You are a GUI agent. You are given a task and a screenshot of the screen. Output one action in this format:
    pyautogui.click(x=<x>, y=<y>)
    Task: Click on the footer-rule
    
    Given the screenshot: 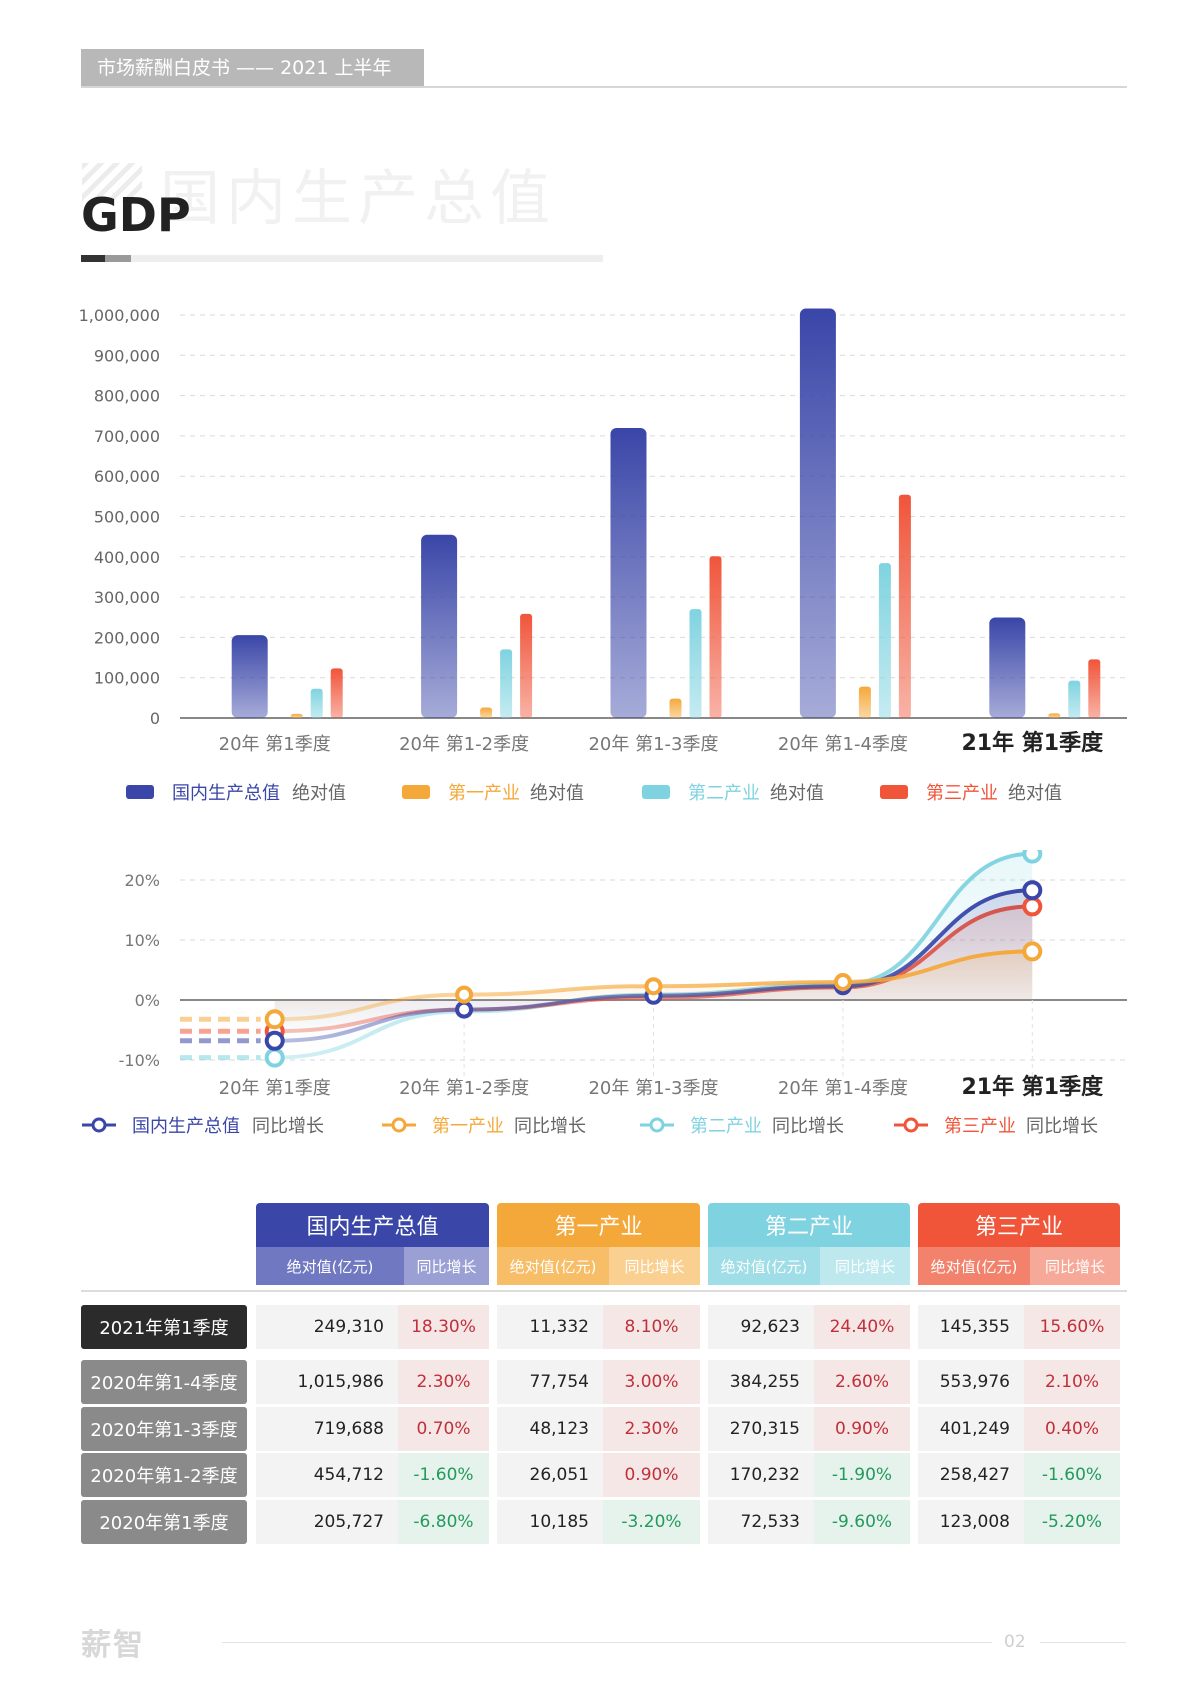 What is the action you would take?
    pyautogui.click(x=607, y=1642)
    